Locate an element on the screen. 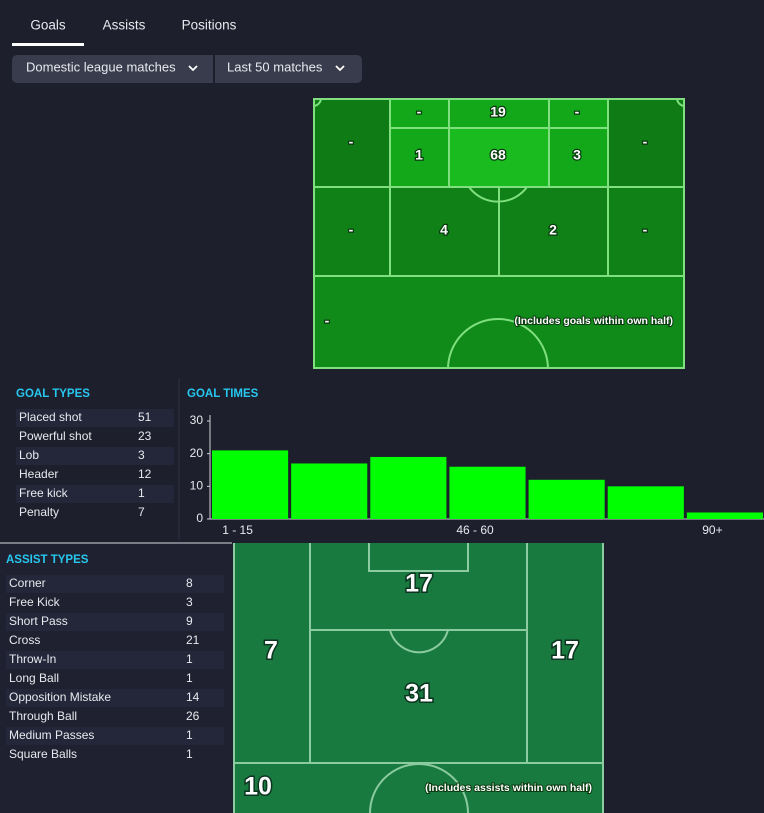  row-label: Long Ball is located at coordinates (34, 678).